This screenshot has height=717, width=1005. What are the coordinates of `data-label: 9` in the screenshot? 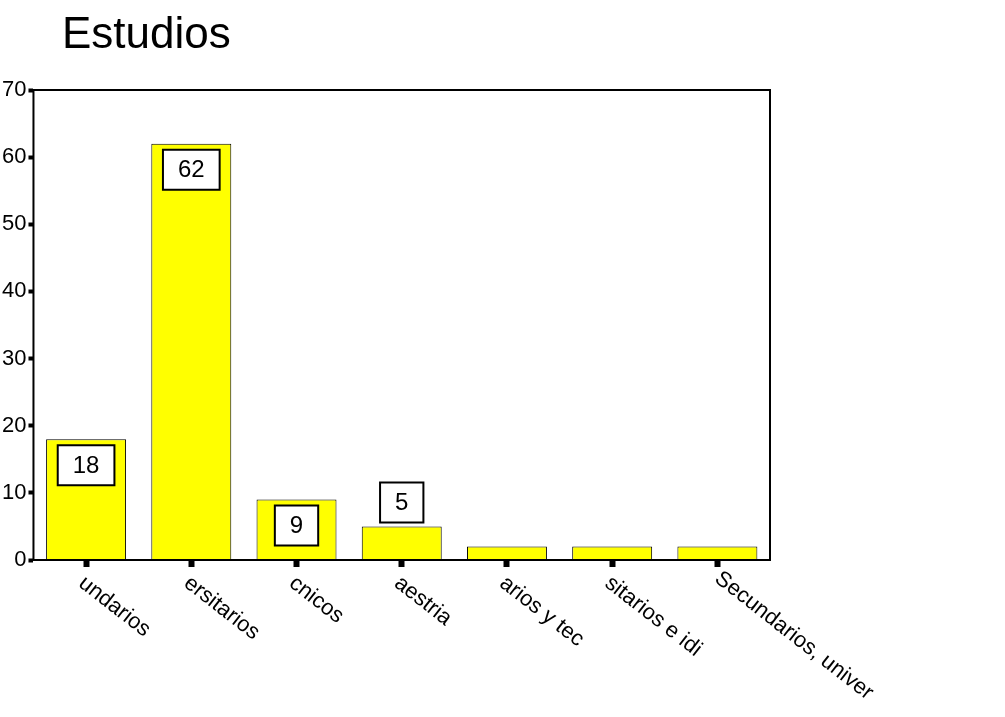 It's located at (296, 525).